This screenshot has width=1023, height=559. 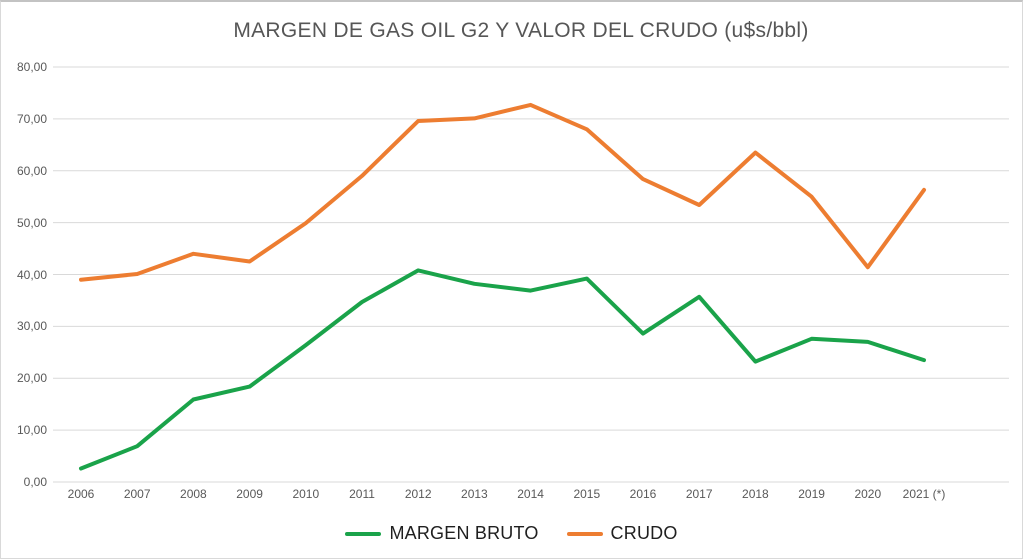 What do you see at coordinates (31, 222) in the screenshot?
I see `y-tick-label: 50,00` at bounding box center [31, 222].